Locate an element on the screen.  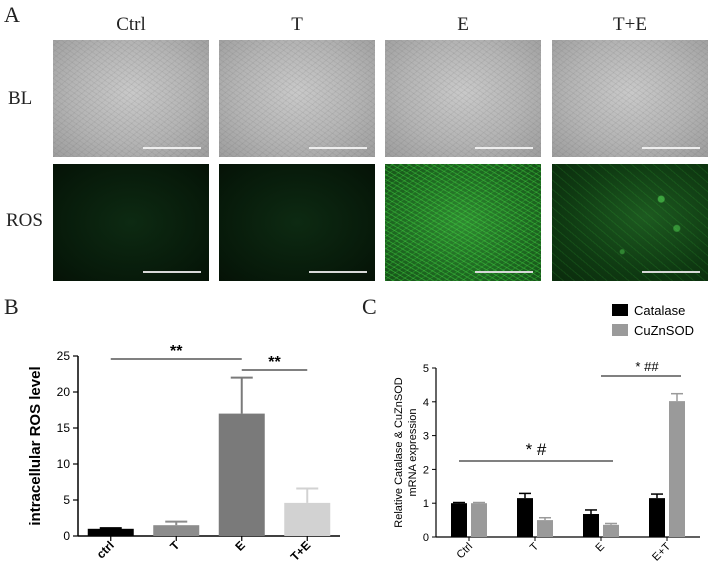
x-tick-label: Ctrl is located at coordinates (465, 551).